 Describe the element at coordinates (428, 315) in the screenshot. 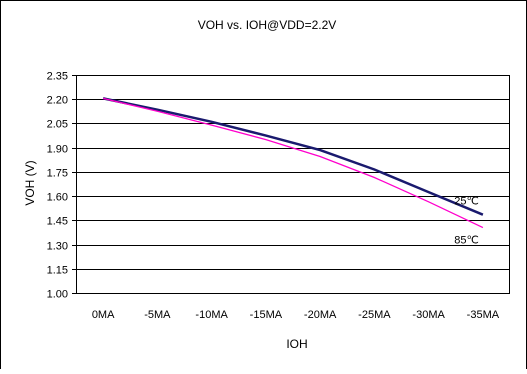

I see `x-tick-label: -30MA` at that location.